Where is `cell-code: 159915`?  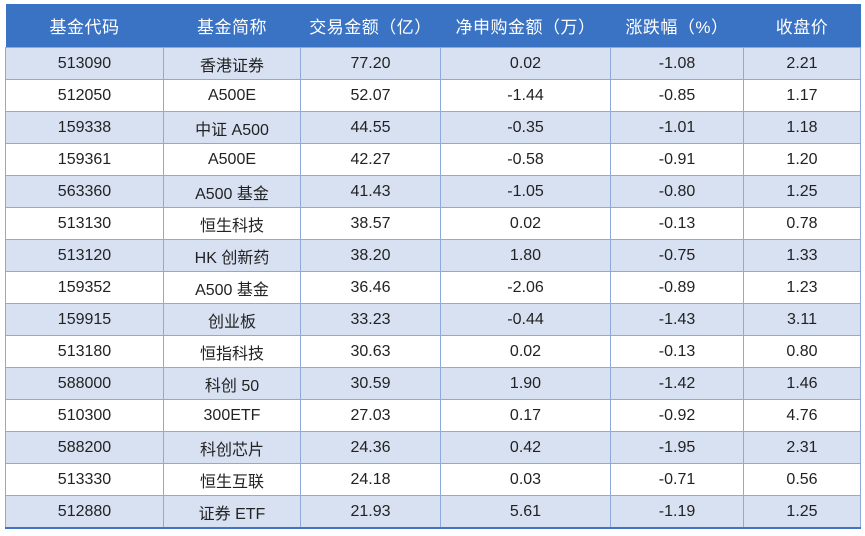 cell-code: 159915 is located at coordinates (84, 319).